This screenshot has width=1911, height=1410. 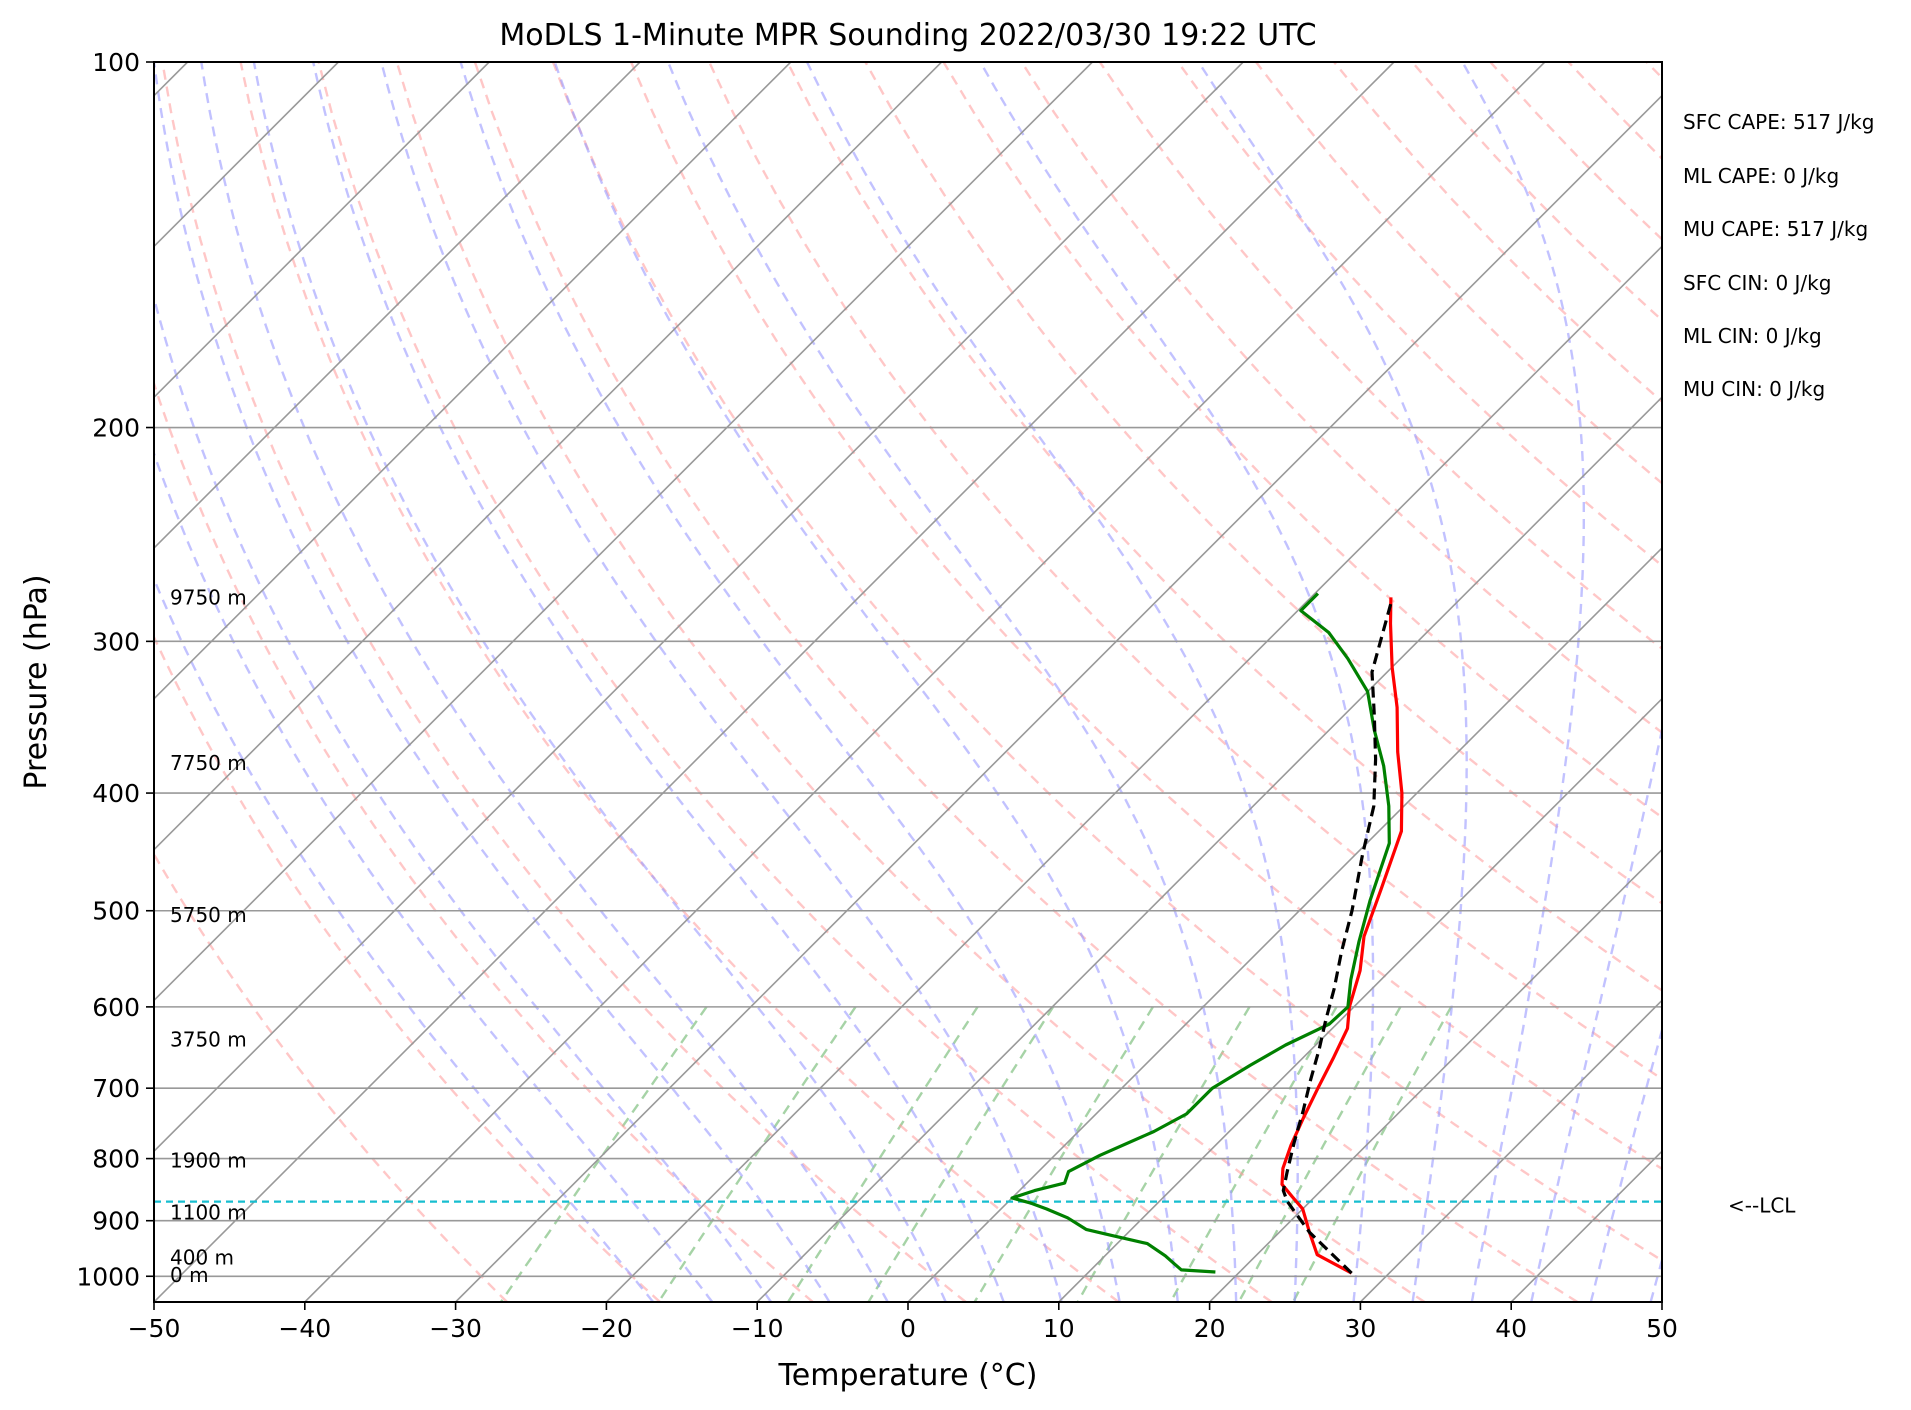 I want to click on annotation-ml-cin: ML CIN: 0 J/kg, so click(x=1752, y=336).